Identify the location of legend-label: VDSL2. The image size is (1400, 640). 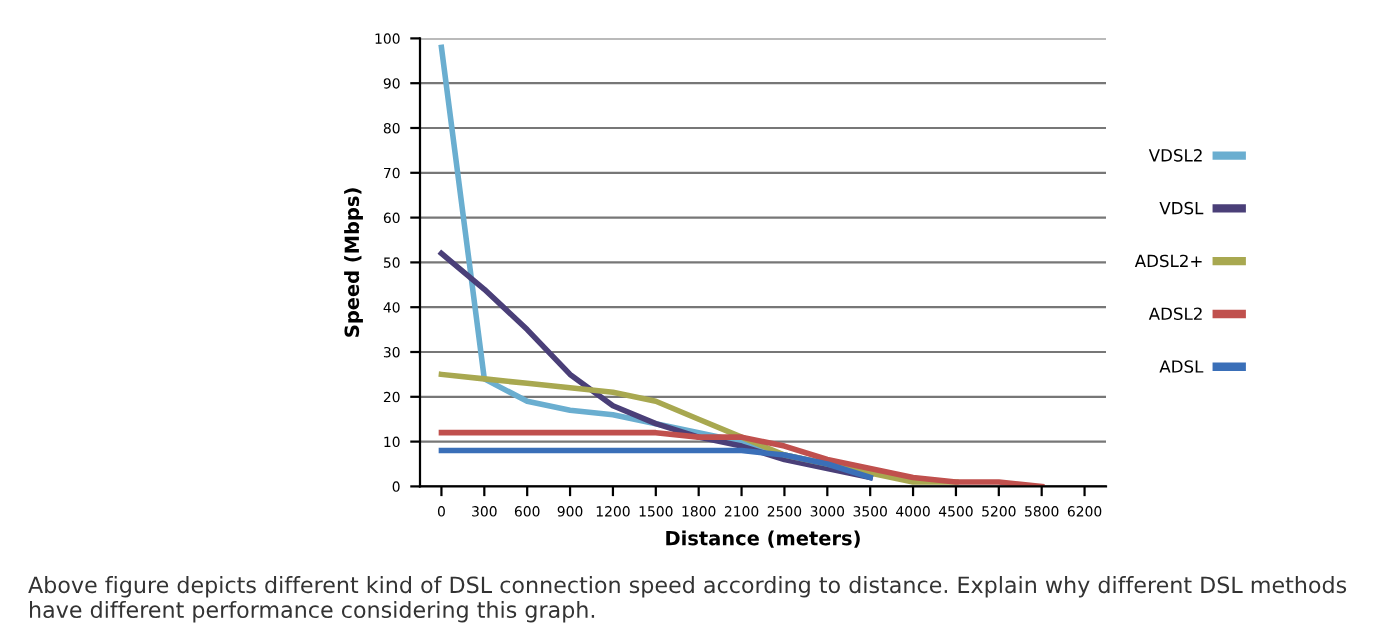
(1175, 155).